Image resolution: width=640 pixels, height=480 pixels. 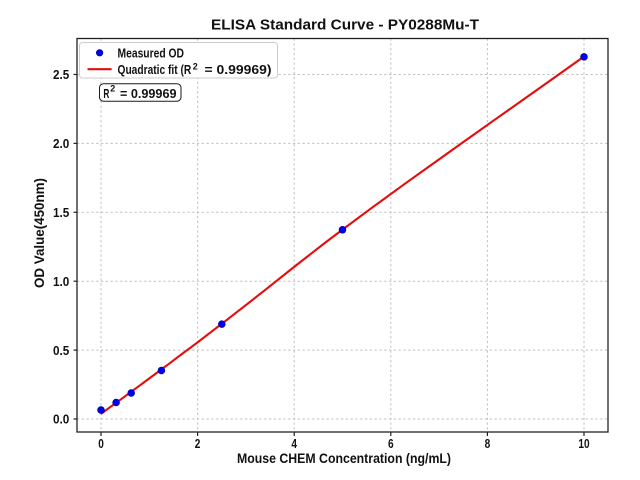 I want to click on svg-text: 0.0, so click(x=61, y=419).